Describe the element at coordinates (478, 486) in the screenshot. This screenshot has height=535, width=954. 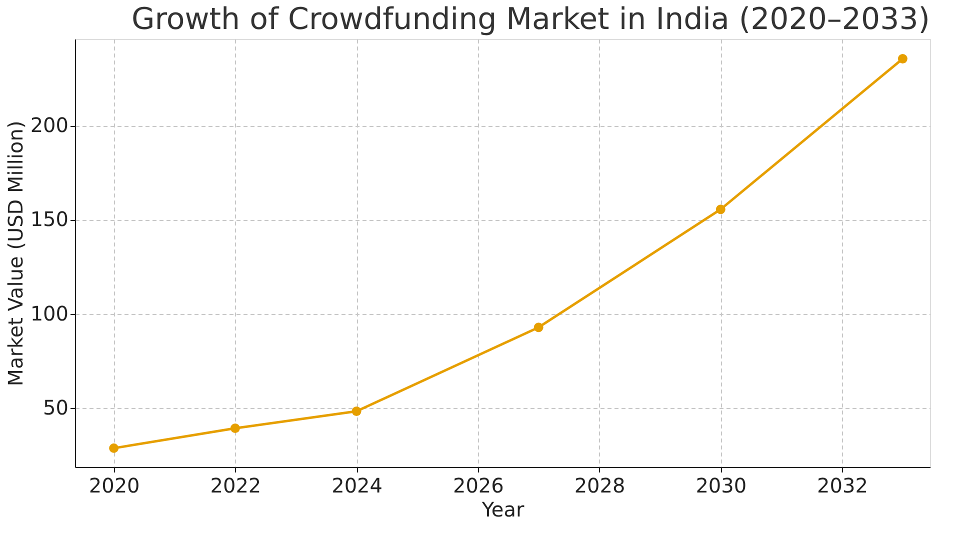
I see `x-tick-label: 2026` at that location.